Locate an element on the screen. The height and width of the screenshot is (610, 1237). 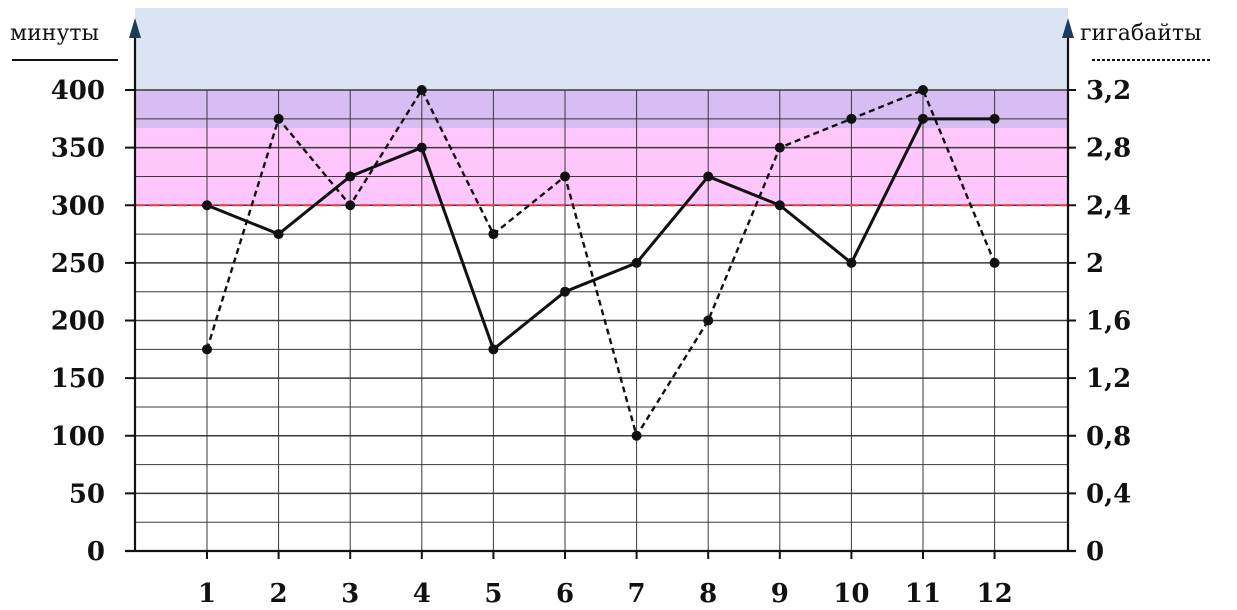
y-right-tick-label: 0 is located at coordinates (1095, 552).